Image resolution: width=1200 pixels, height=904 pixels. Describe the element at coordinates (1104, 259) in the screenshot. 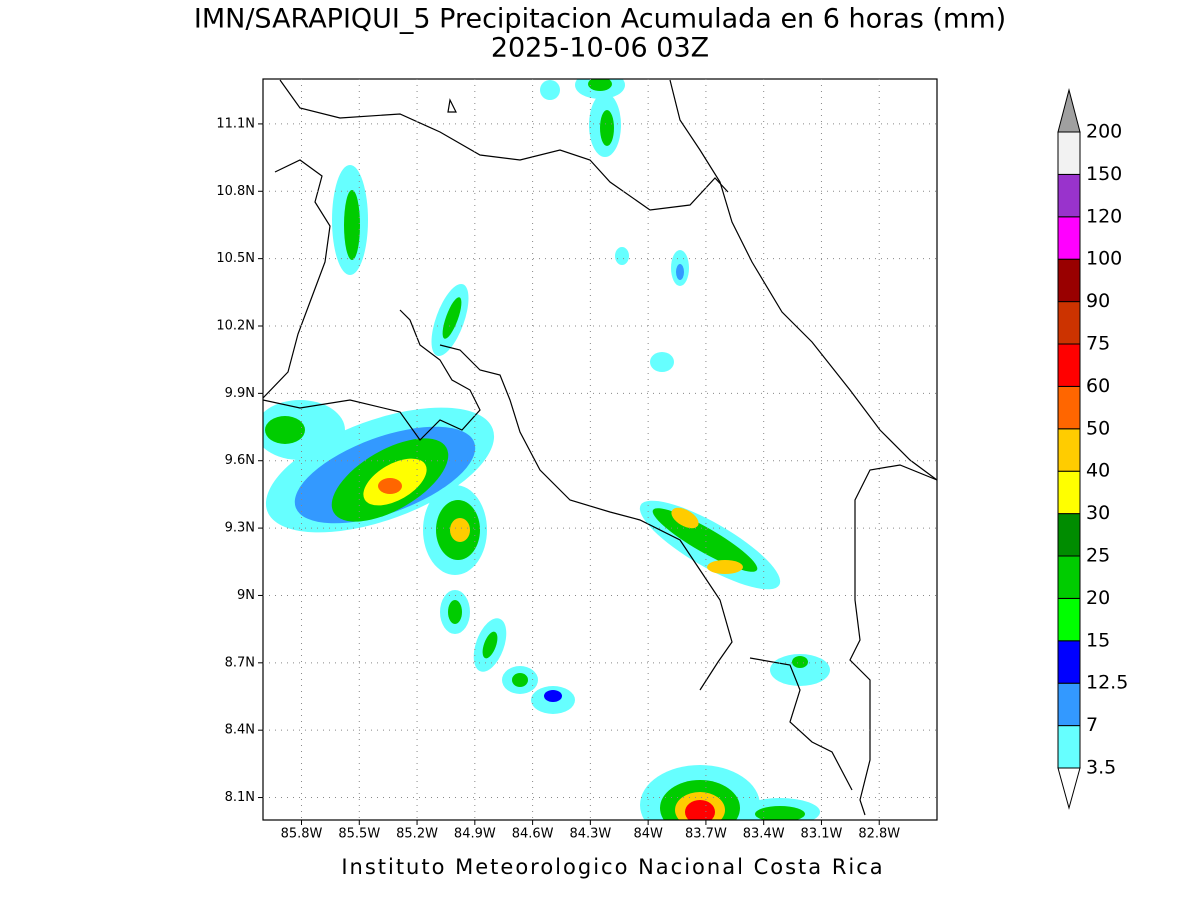

I see `colorbar-label: 100` at that location.